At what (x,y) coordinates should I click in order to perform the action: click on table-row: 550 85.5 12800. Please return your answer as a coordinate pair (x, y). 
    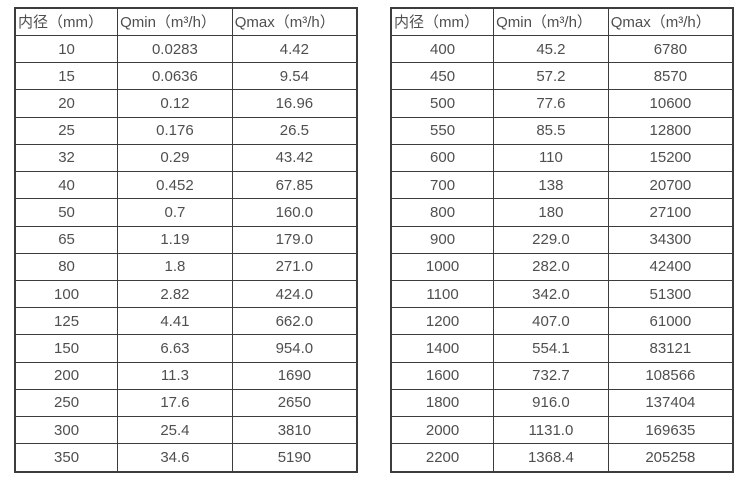
    Looking at the image, I should click on (562, 130).